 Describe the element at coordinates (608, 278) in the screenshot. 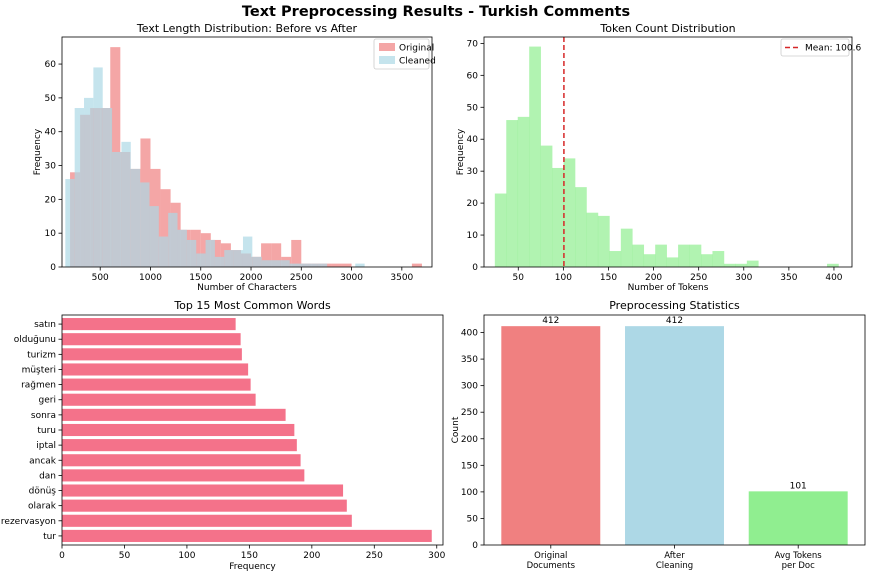

I see `tokens-x-tick-label: 150` at that location.